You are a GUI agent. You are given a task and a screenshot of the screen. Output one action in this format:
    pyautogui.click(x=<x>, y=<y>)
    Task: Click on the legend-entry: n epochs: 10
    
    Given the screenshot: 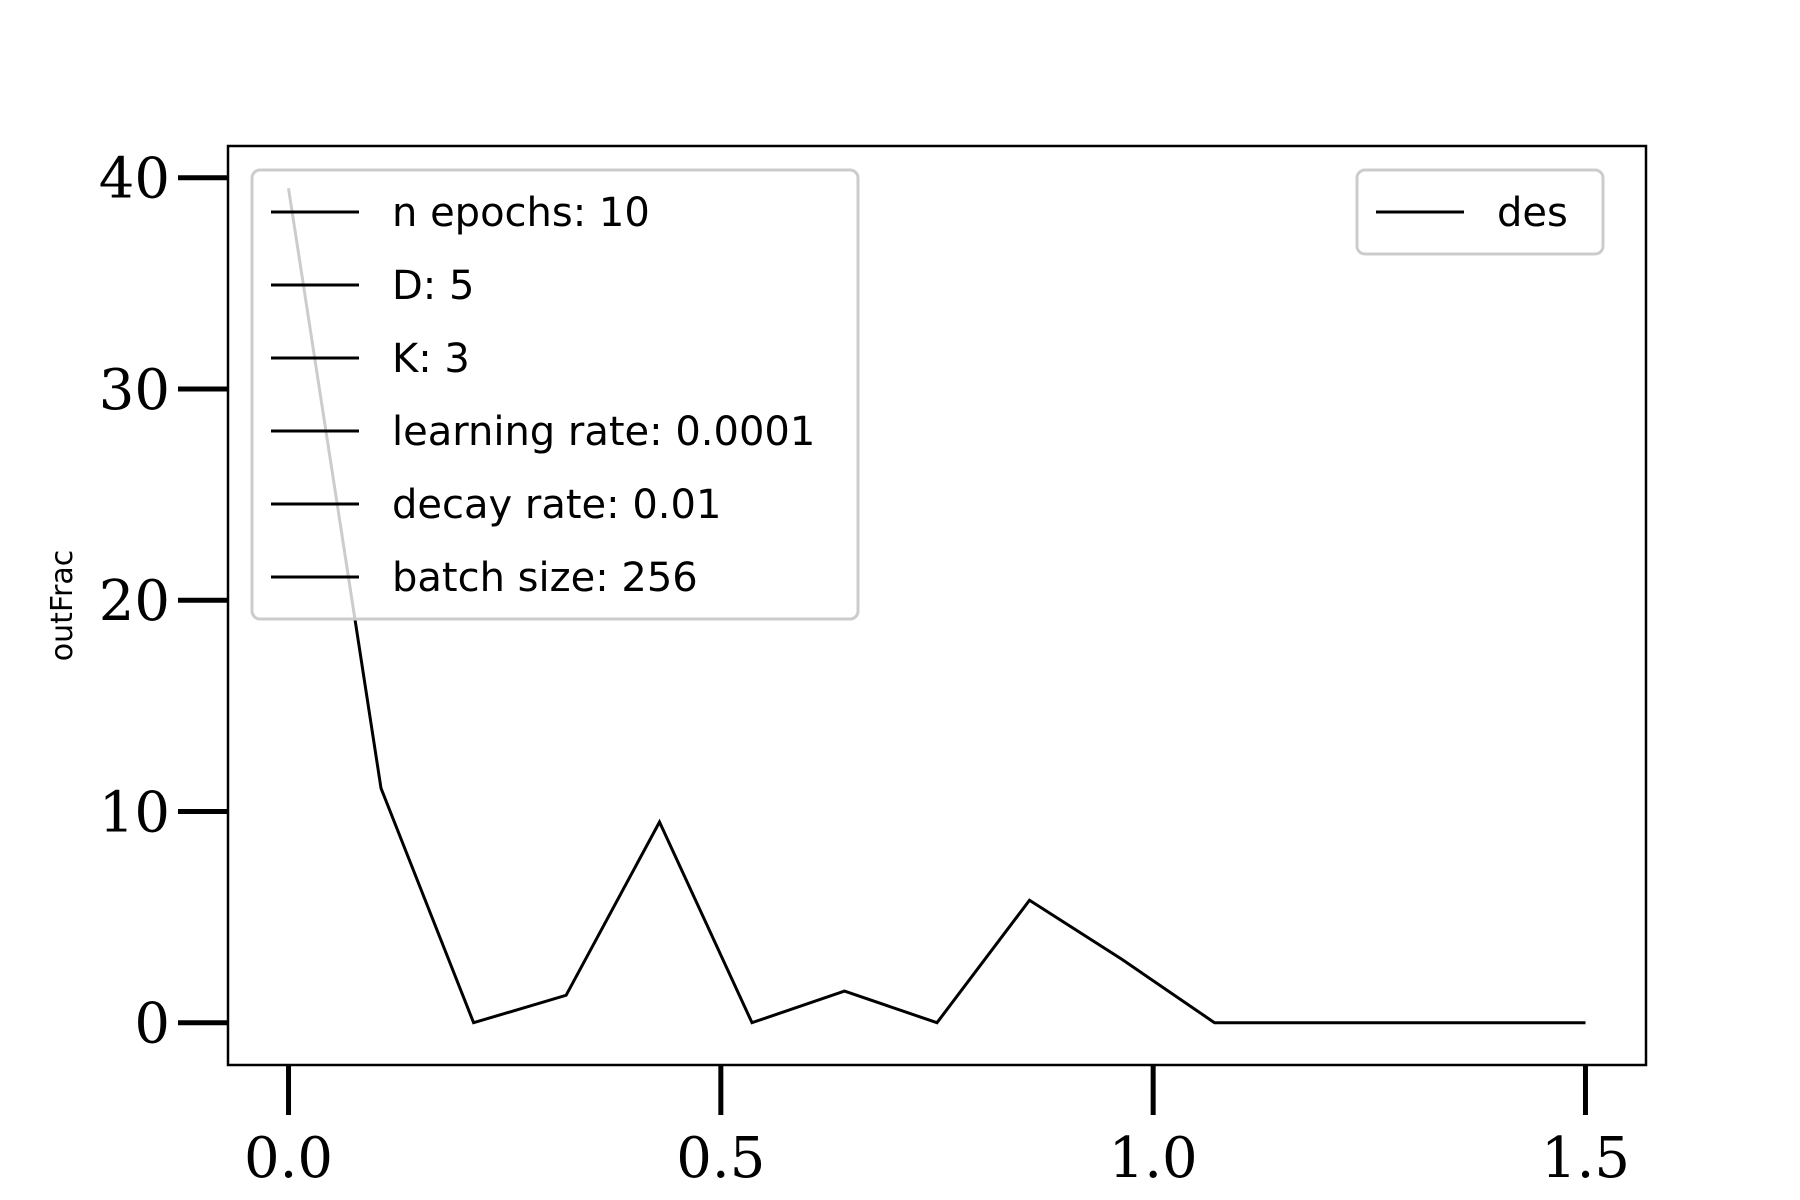 What is the action you would take?
    pyautogui.click(x=521, y=213)
    